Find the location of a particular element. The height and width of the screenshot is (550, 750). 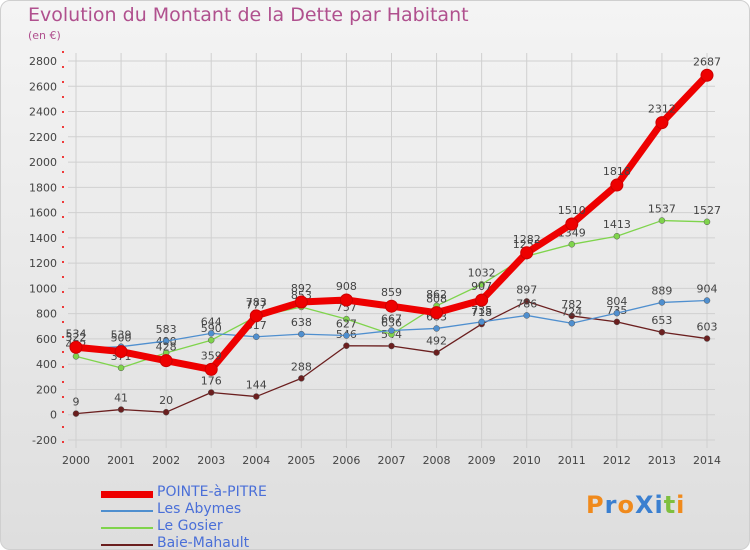

y-tick-label: 2600 is located at coordinates (43, 86).